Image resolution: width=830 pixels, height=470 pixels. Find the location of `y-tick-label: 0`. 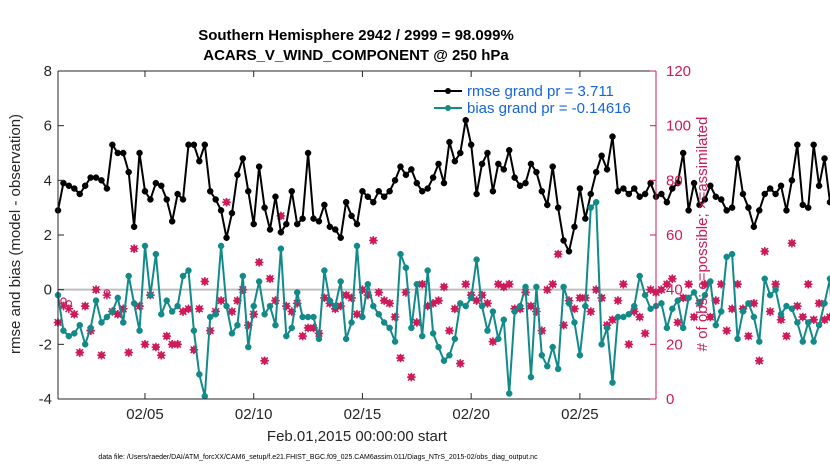

y-tick-label: 0 is located at coordinates (48, 290).